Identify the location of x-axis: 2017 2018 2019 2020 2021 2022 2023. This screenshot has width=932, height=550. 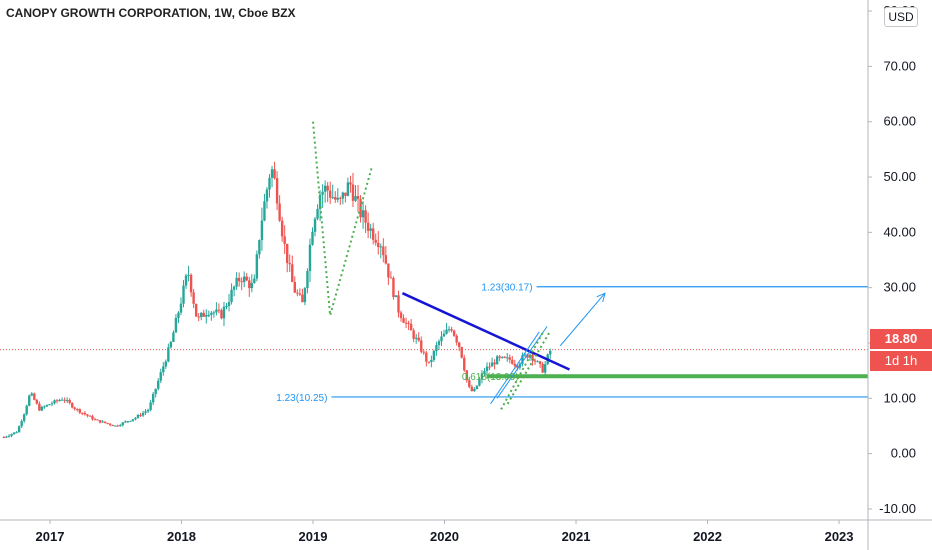
(466, 531).